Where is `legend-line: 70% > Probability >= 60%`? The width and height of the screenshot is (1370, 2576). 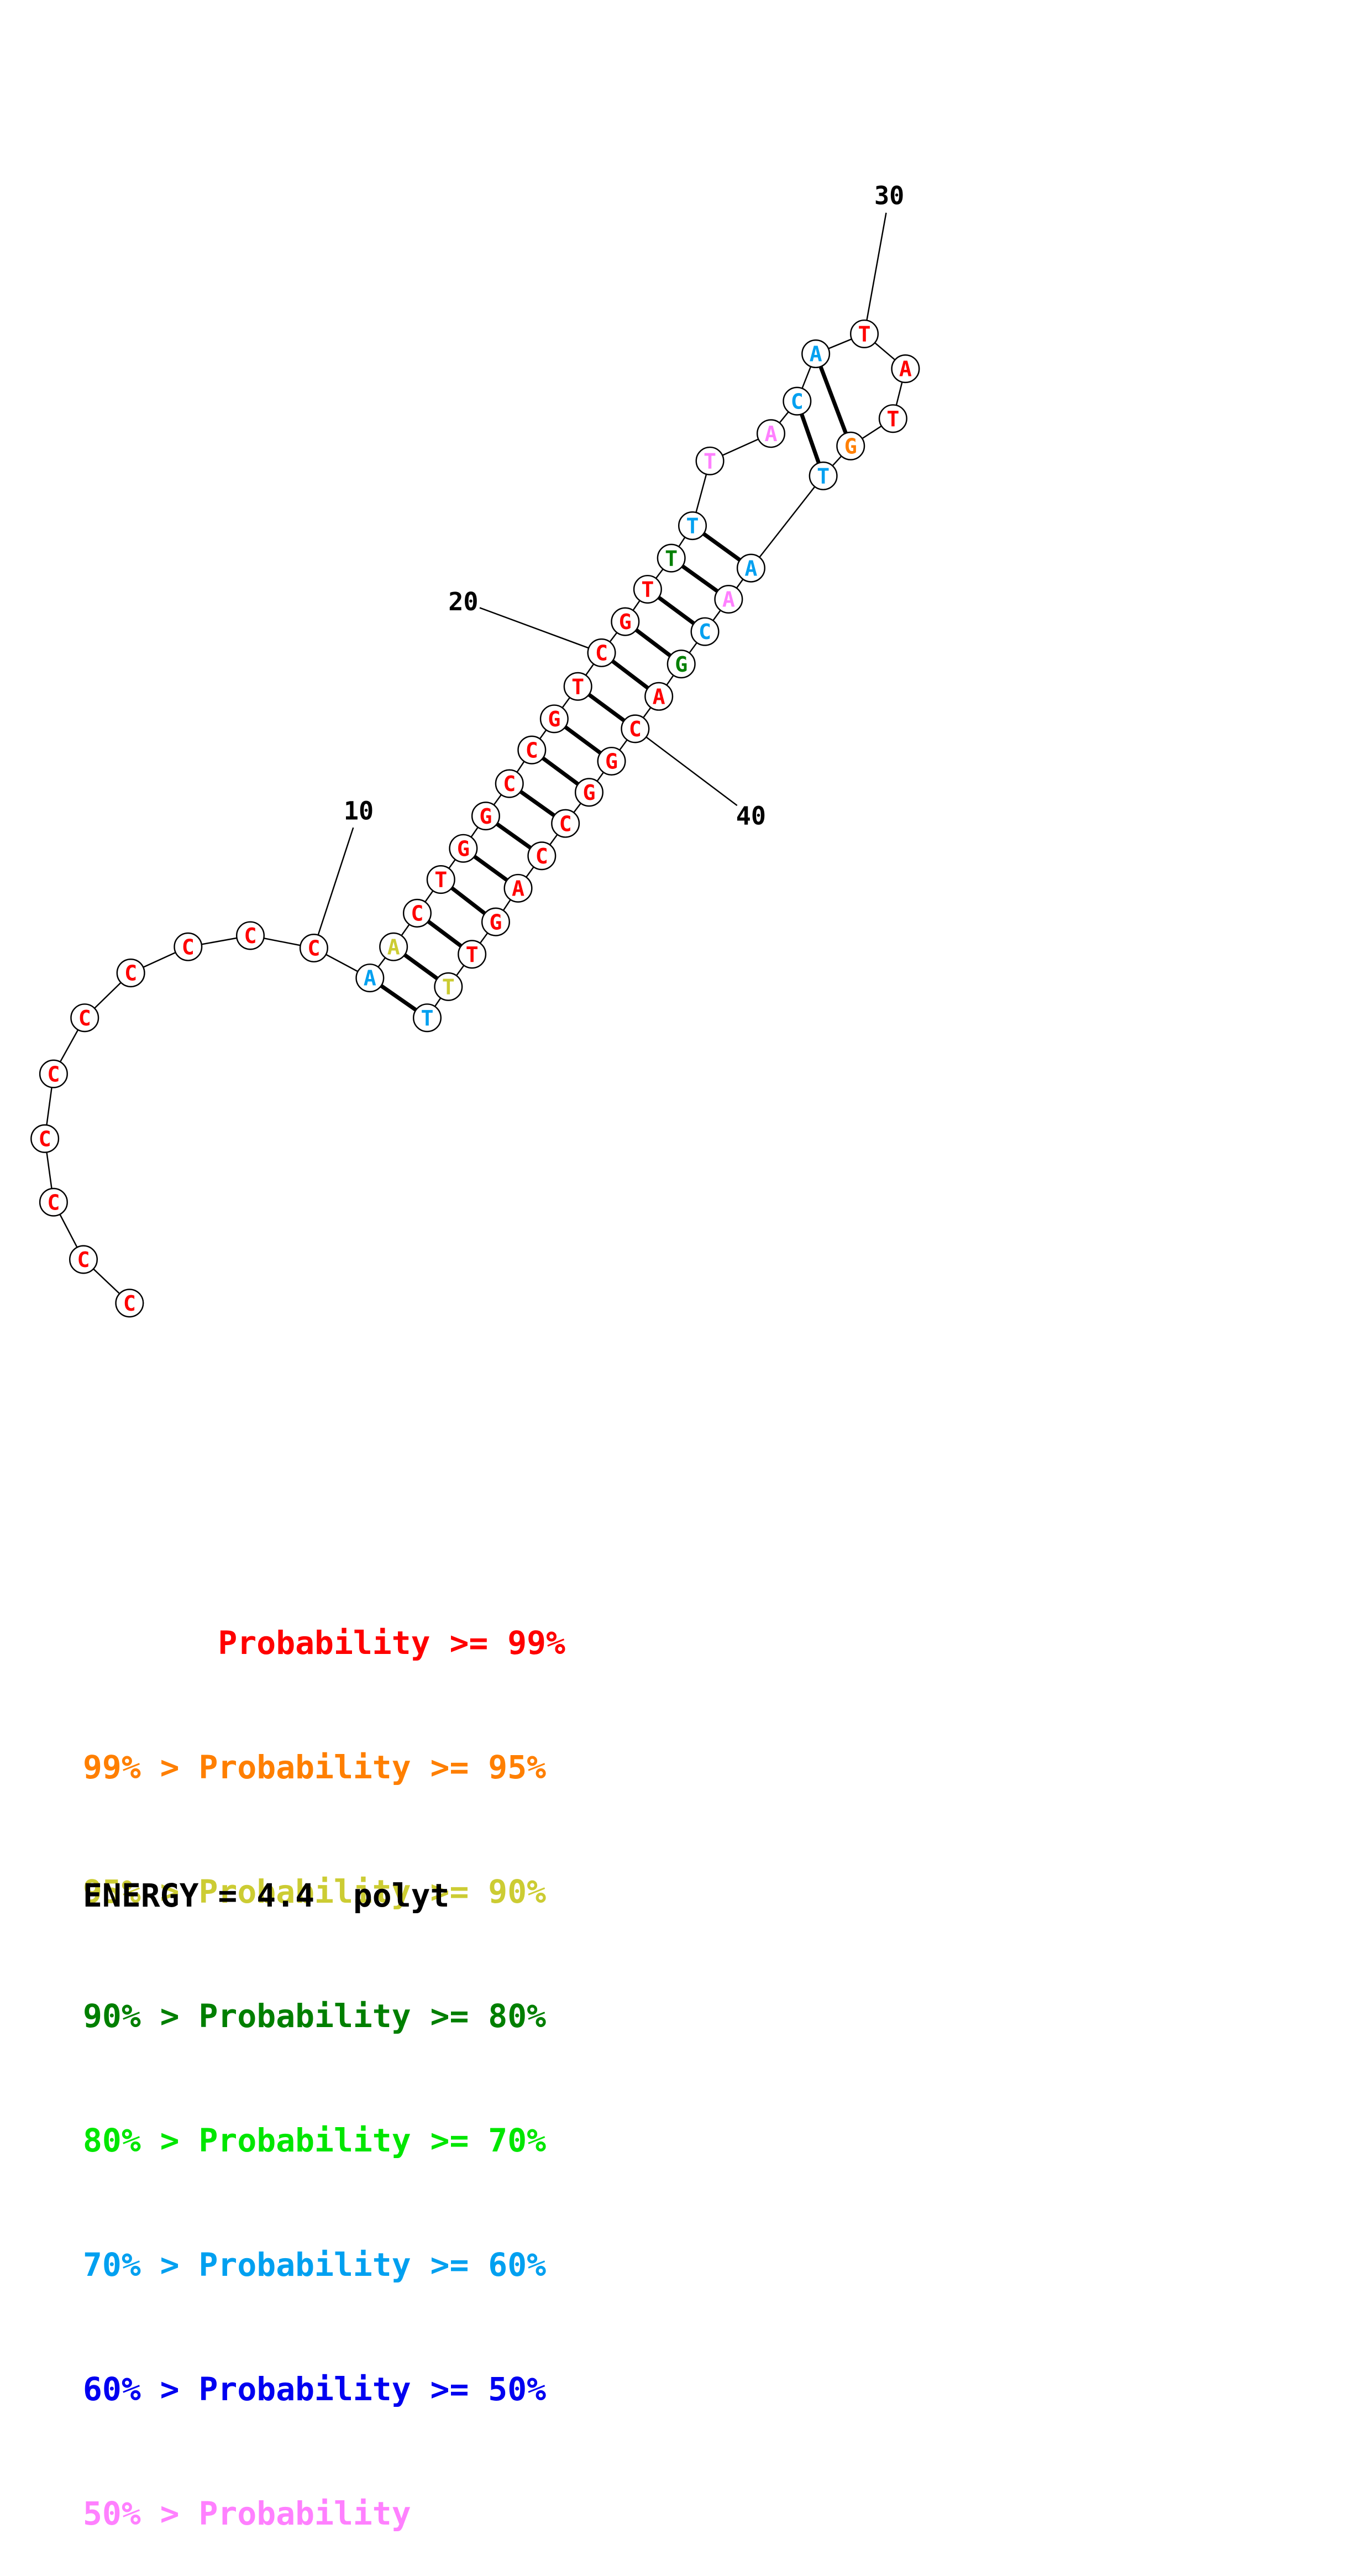 legend-line: 70% > Probability >= 60% is located at coordinates (315, 2265).